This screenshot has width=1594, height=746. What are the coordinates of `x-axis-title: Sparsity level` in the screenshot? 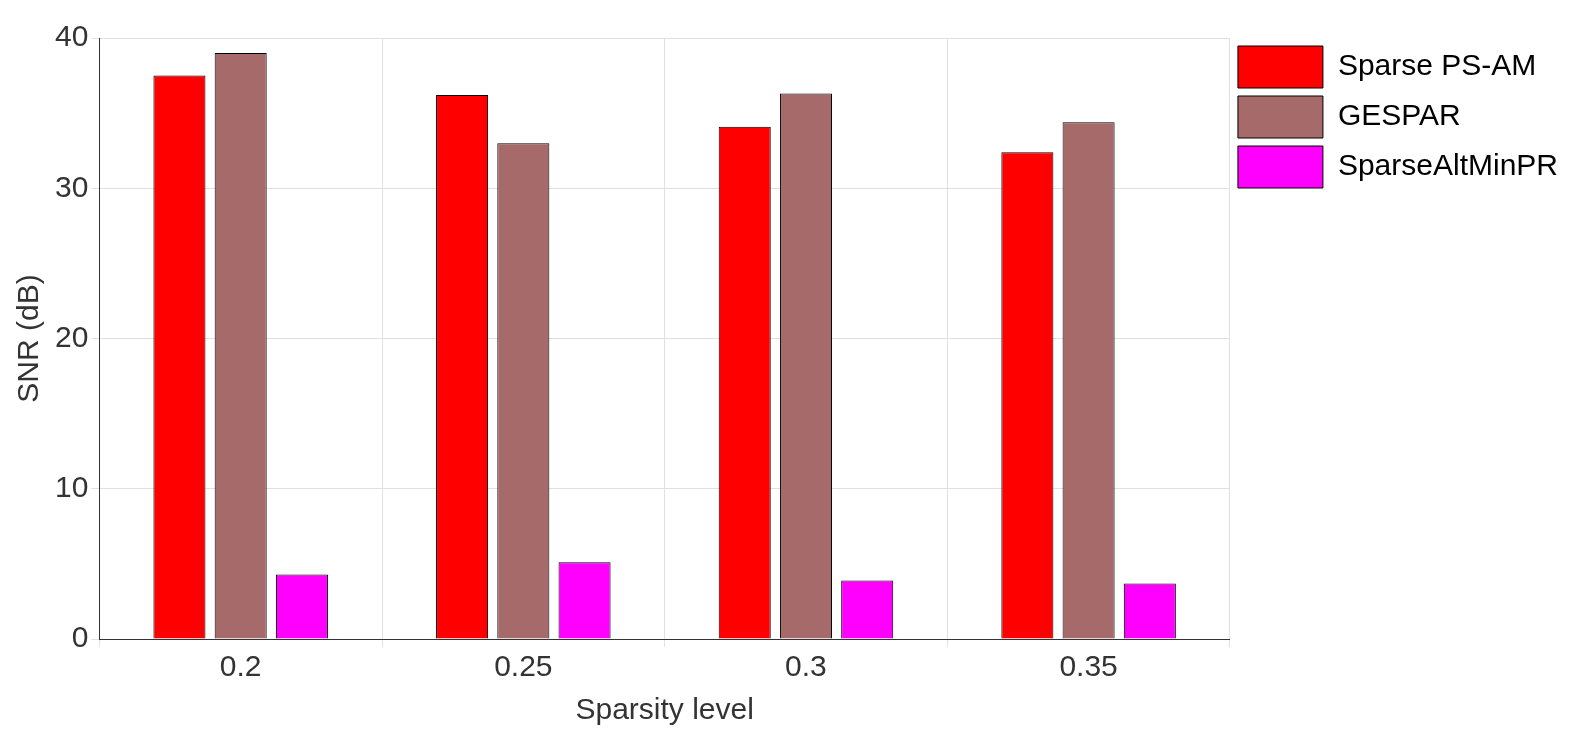 It's located at (664, 709).